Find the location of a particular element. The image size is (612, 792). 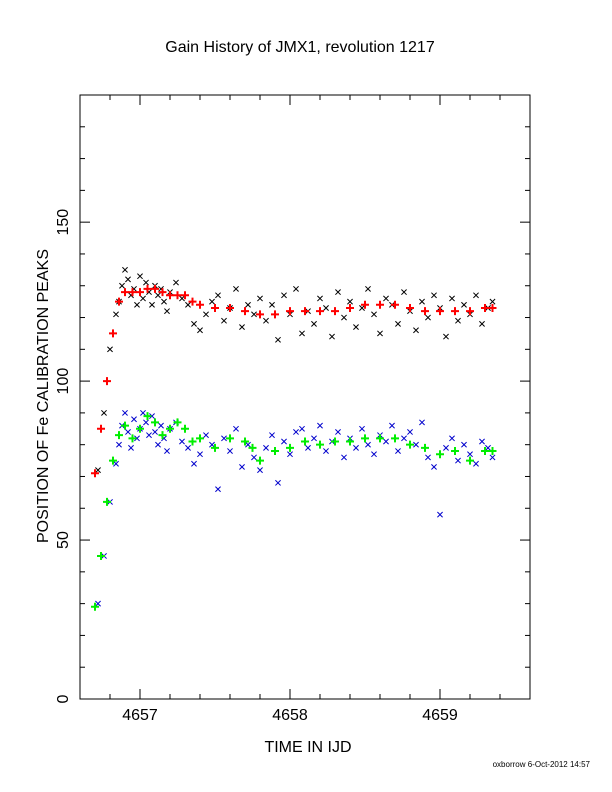

y-tick-label: 50 is located at coordinates (63, 540).